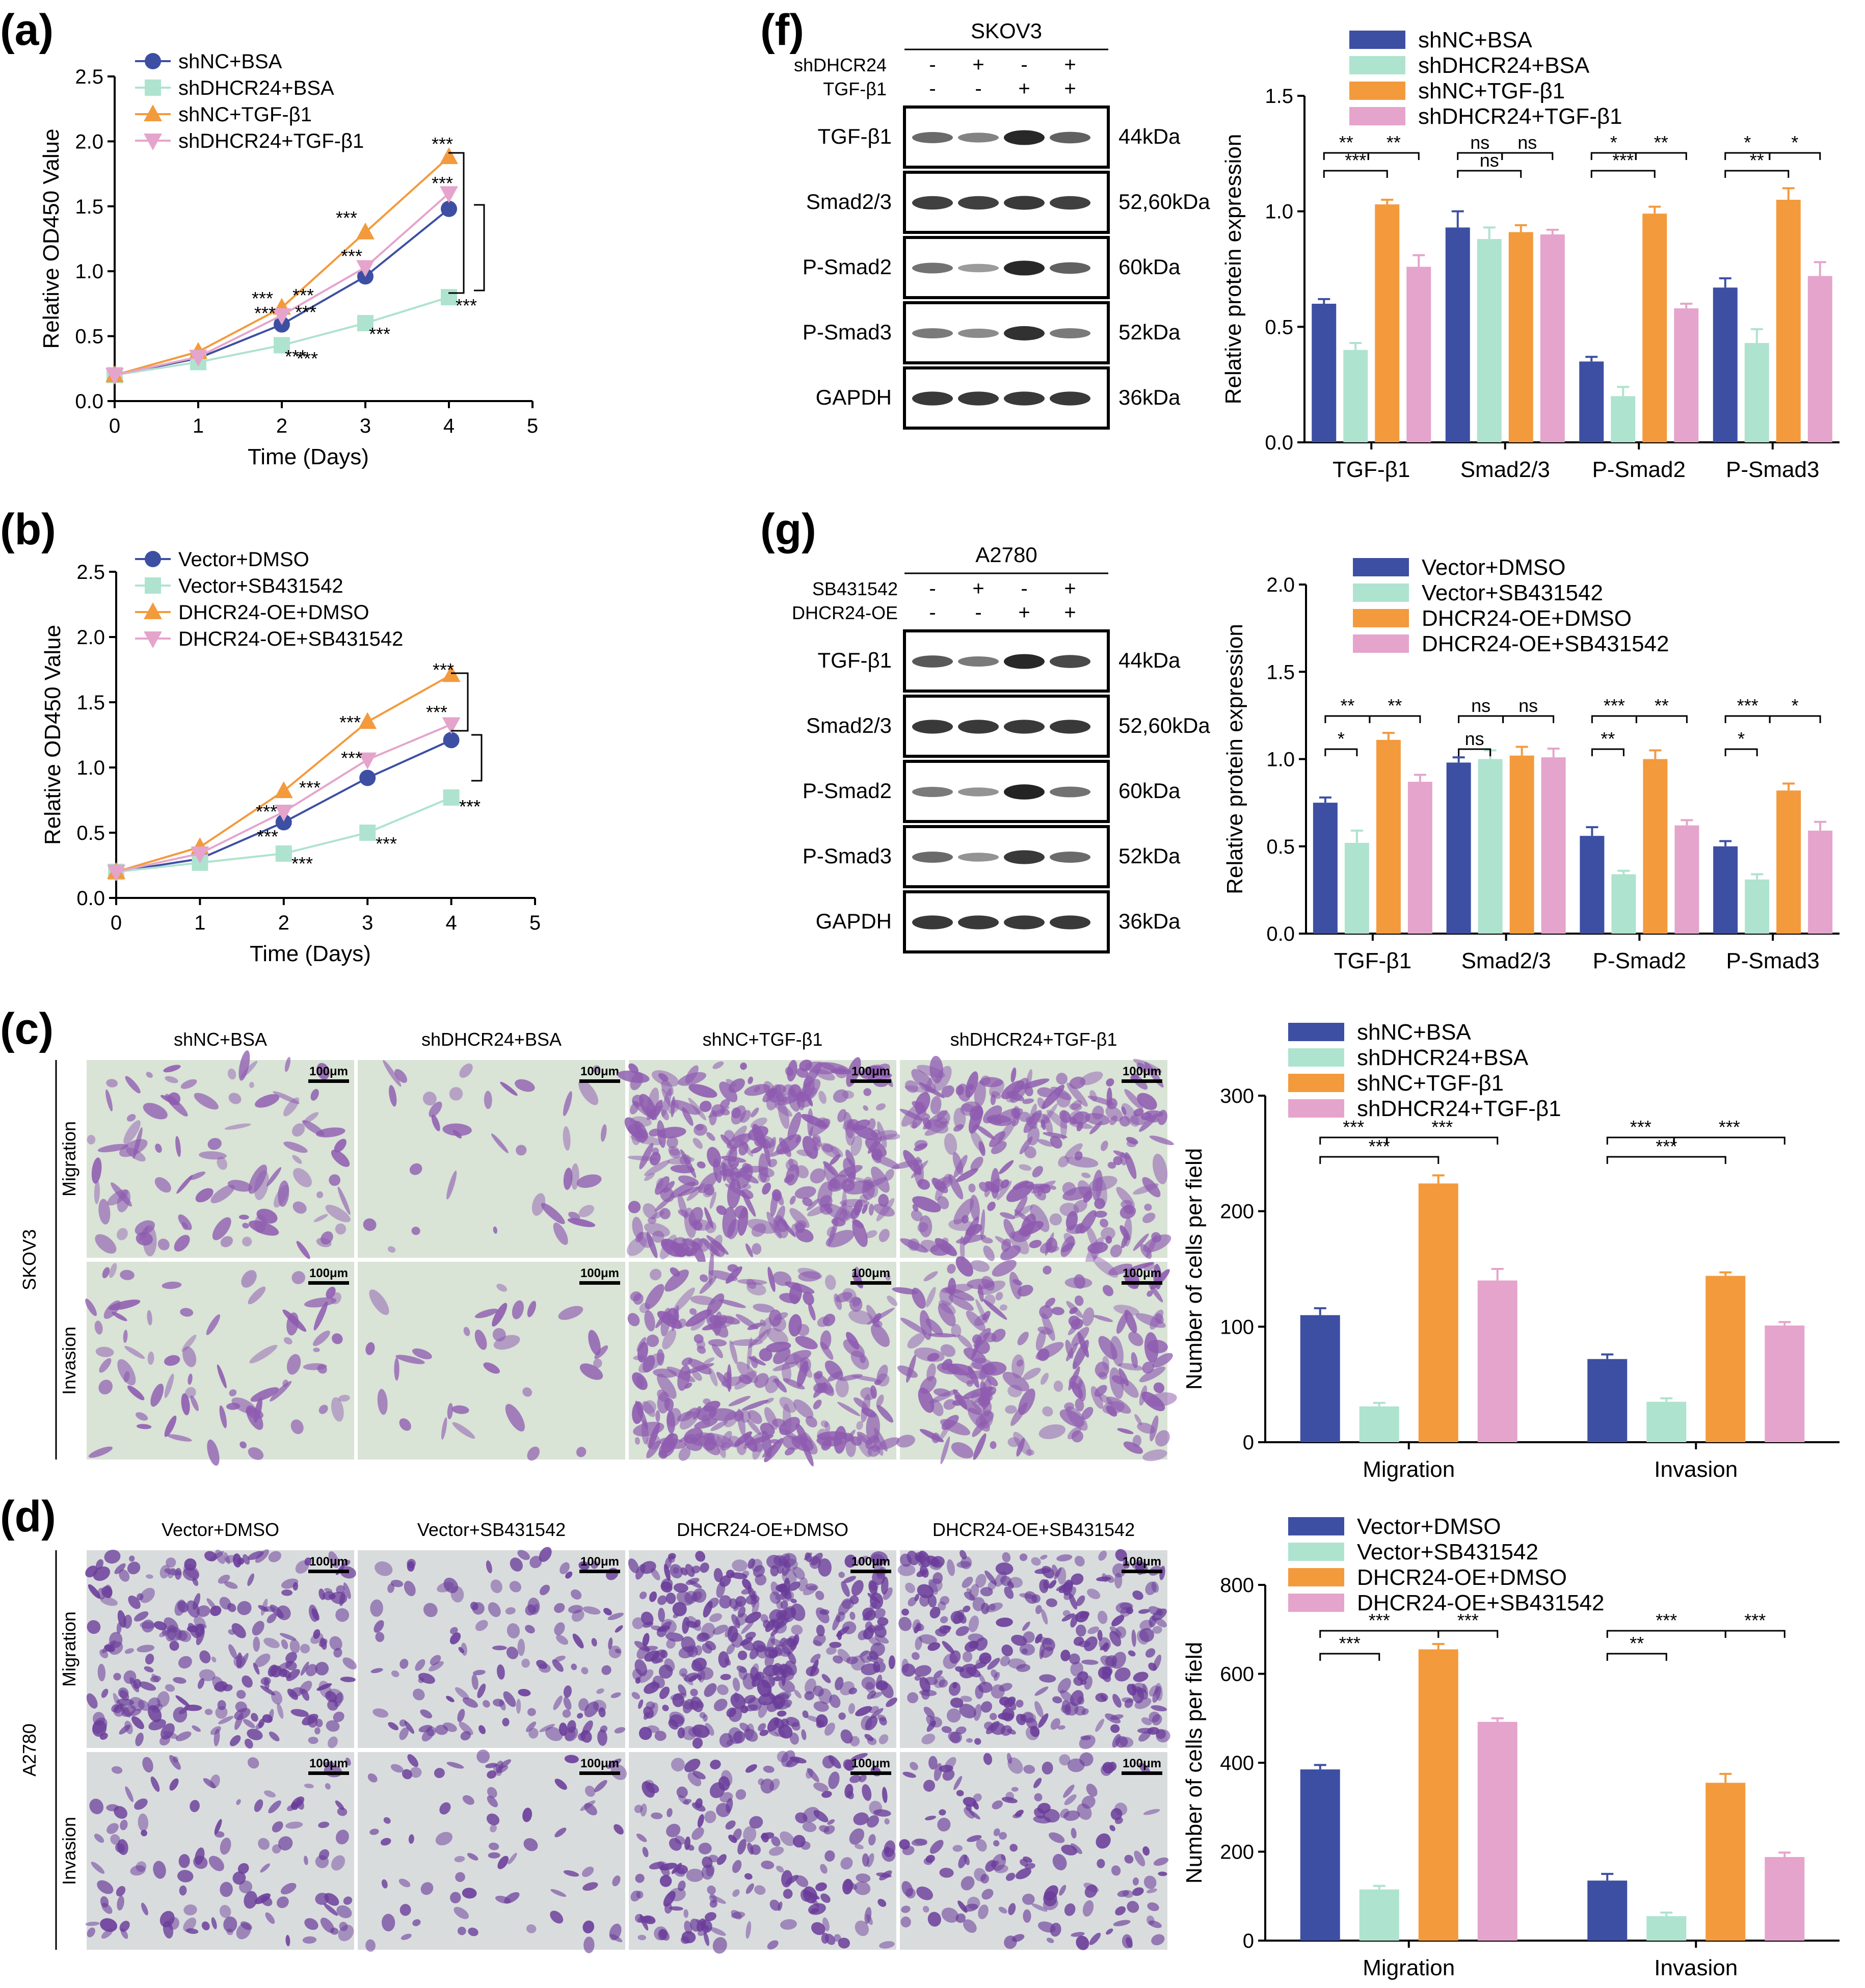  Describe the element at coordinates (1552, 338) in the screenshot. I see `bar-shDHCR24+TGF-β1-Smad2/3` at that location.